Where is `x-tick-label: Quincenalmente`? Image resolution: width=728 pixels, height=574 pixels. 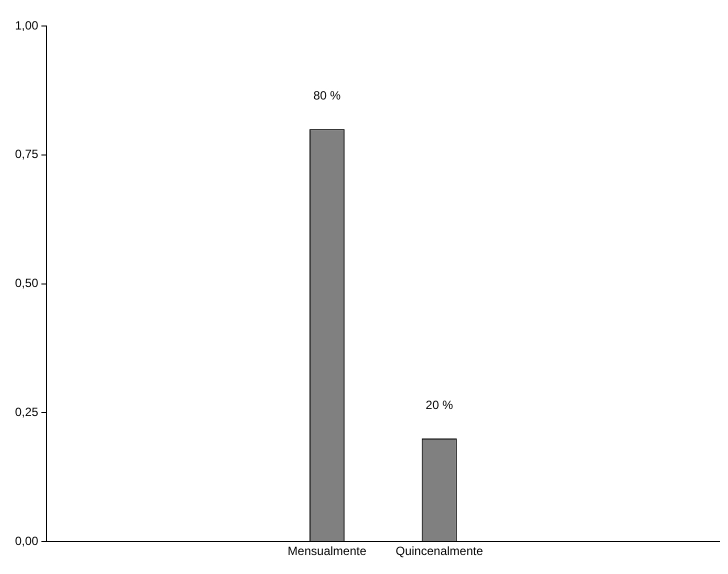
x-tick-label: Quincenalmente is located at coordinates (440, 551).